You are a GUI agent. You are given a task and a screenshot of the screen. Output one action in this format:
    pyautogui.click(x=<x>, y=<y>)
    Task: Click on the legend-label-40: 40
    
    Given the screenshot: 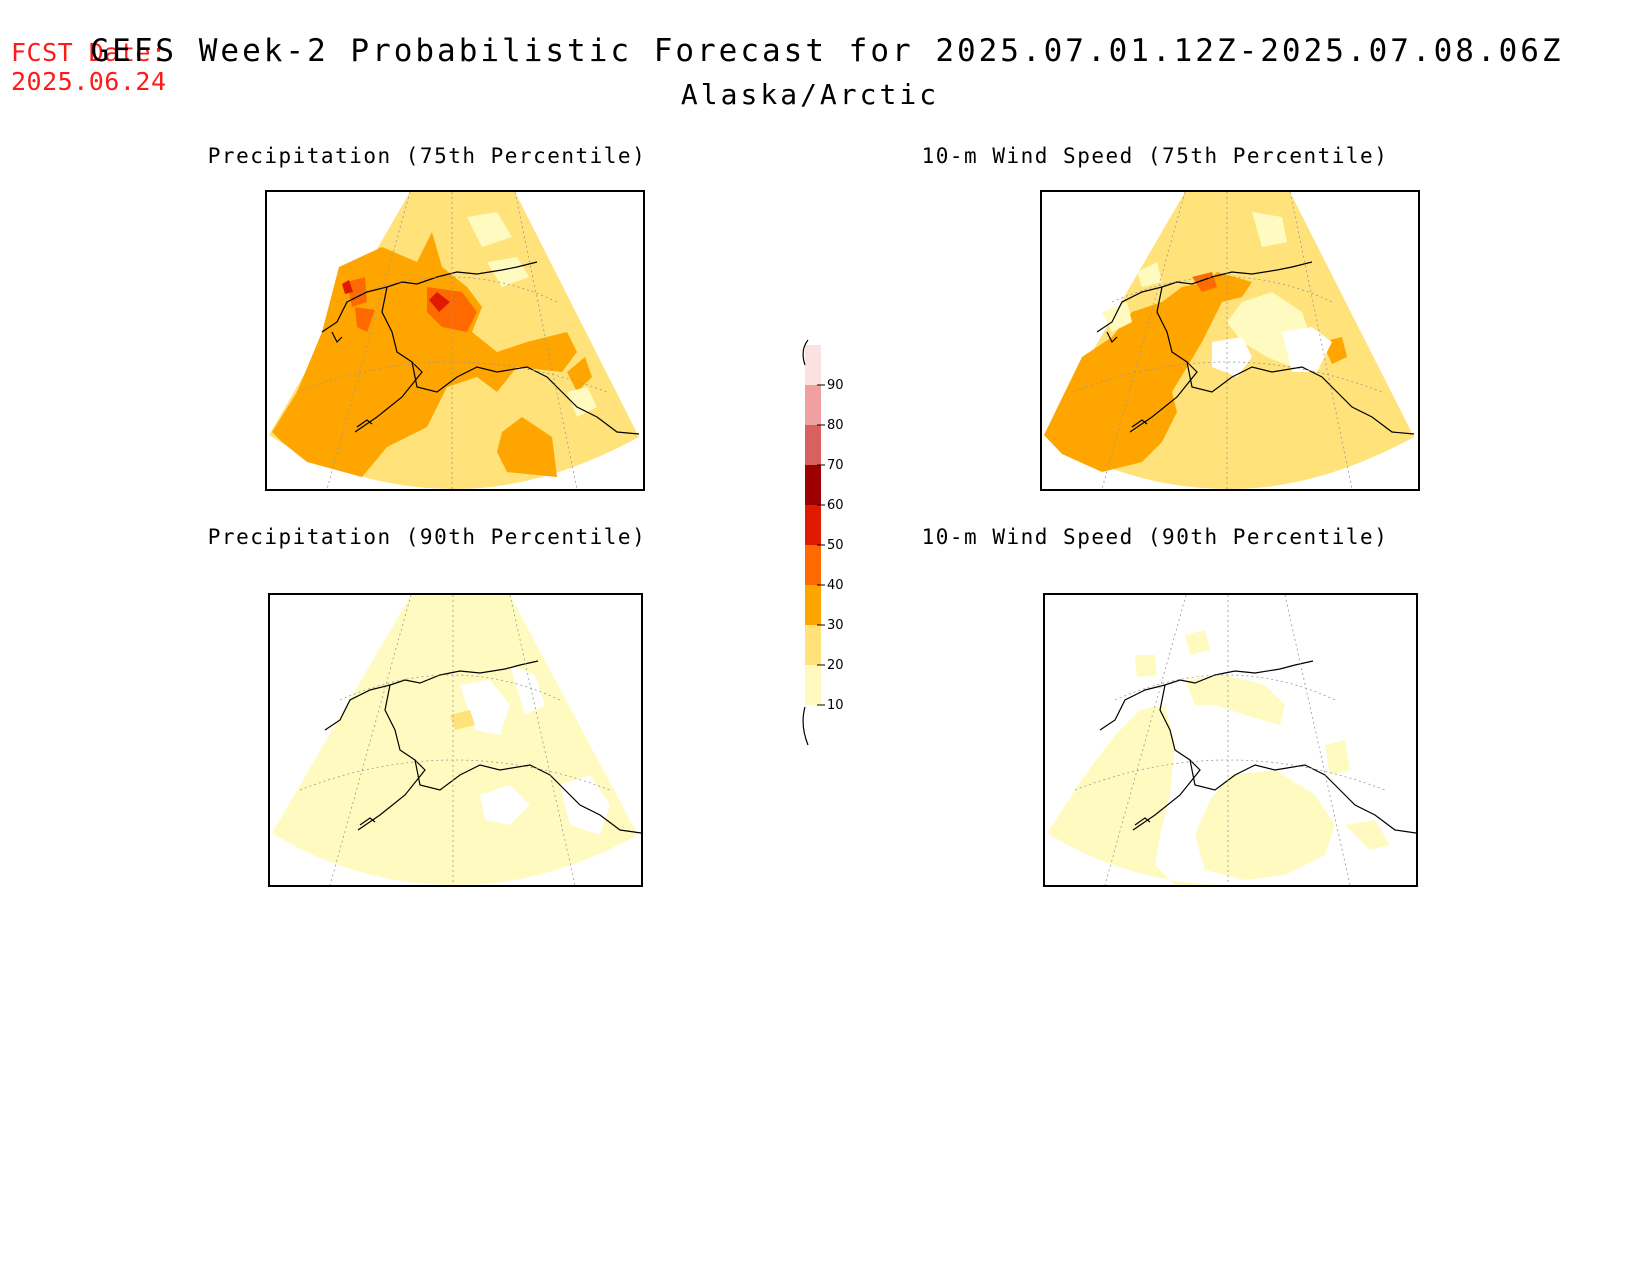 What is the action you would take?
    pyautogui.click(x=835, y=585)
    